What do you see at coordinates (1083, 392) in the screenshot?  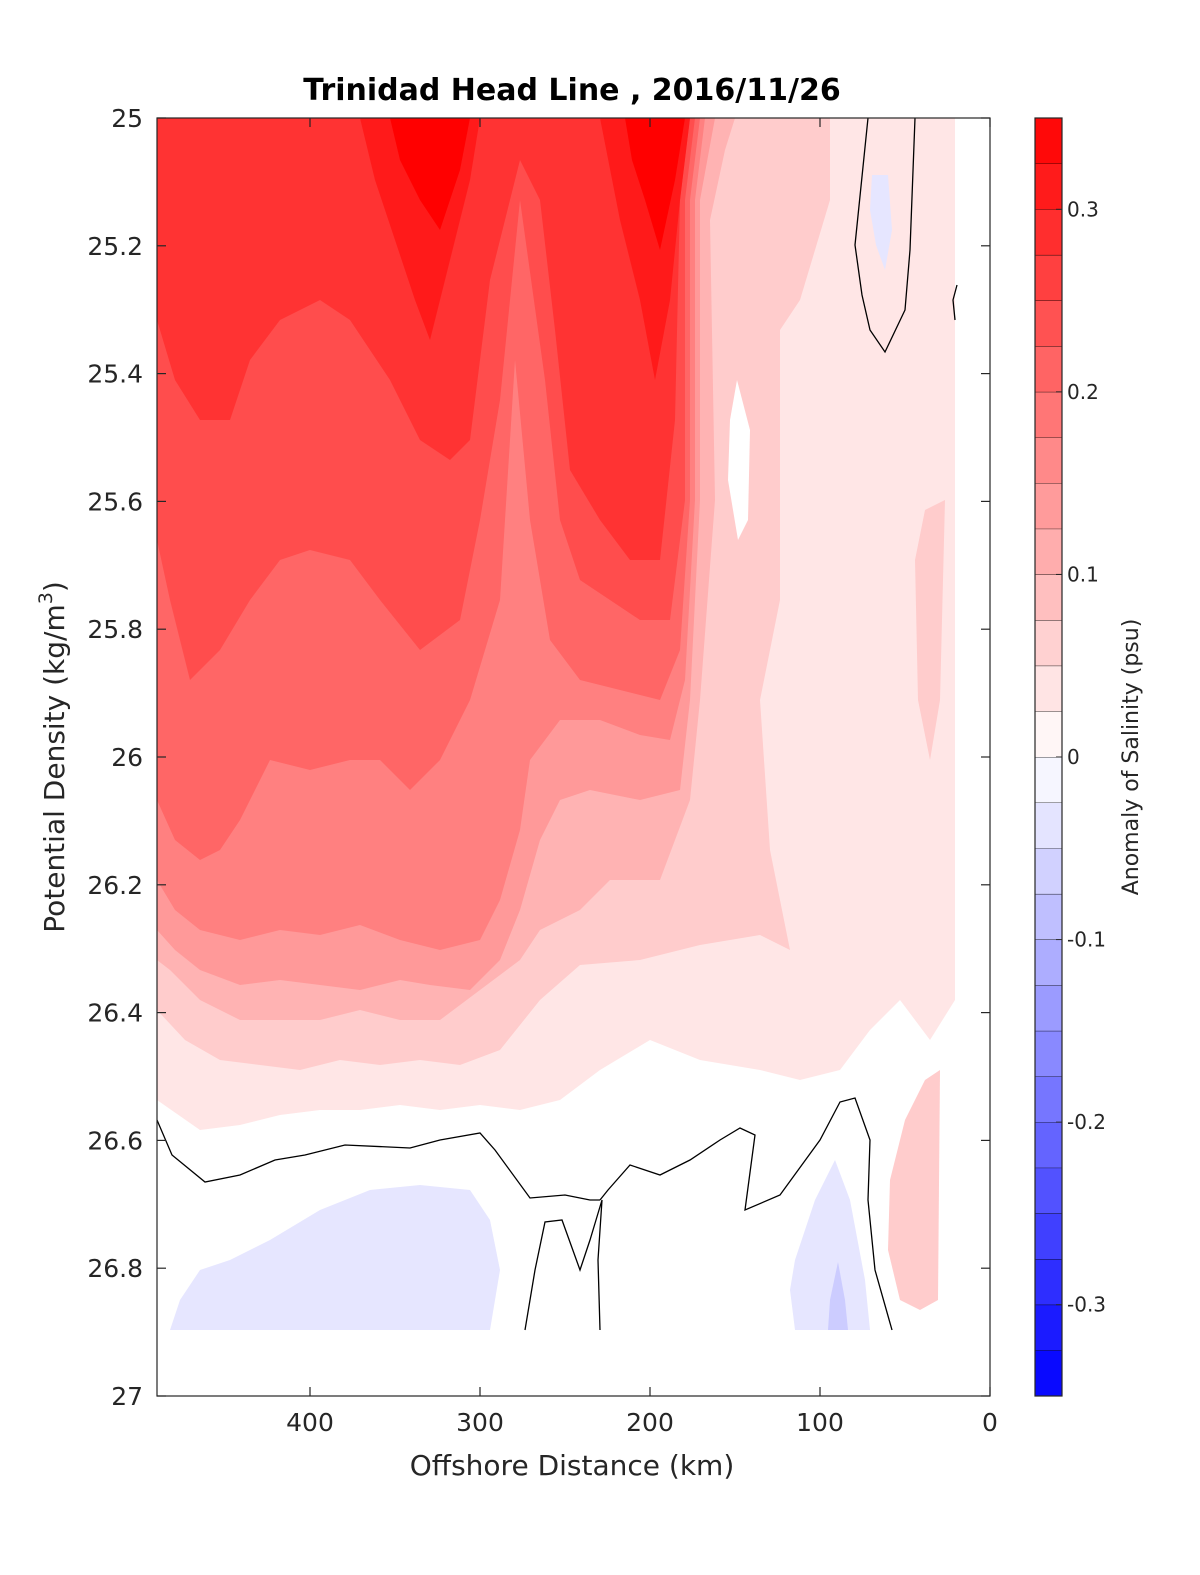 I see `colorbar-tick-label: 0.2` at bounding box center [1083, 392].